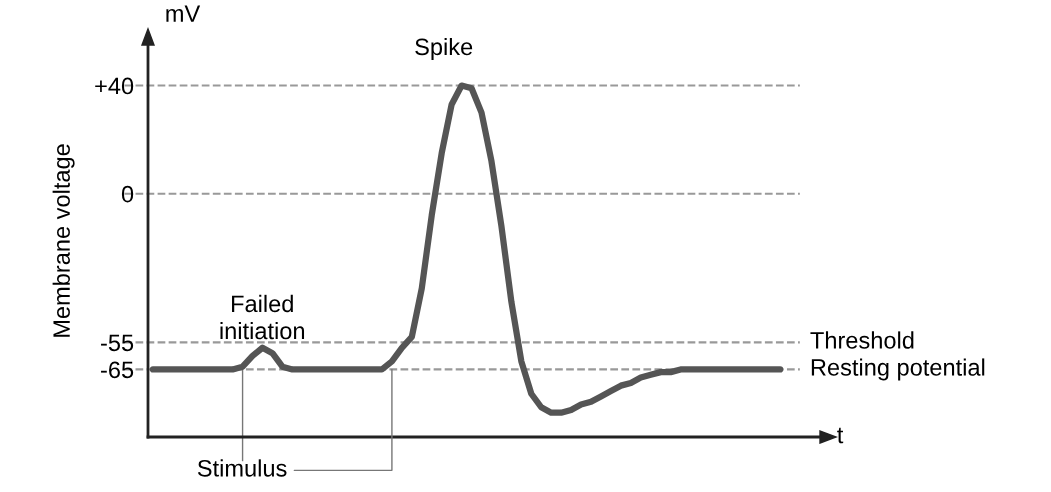 Image resolution: width=1051 pixels, height=492 pixels. I want to click on ref-line-label: Threshold, so click(862, 340).